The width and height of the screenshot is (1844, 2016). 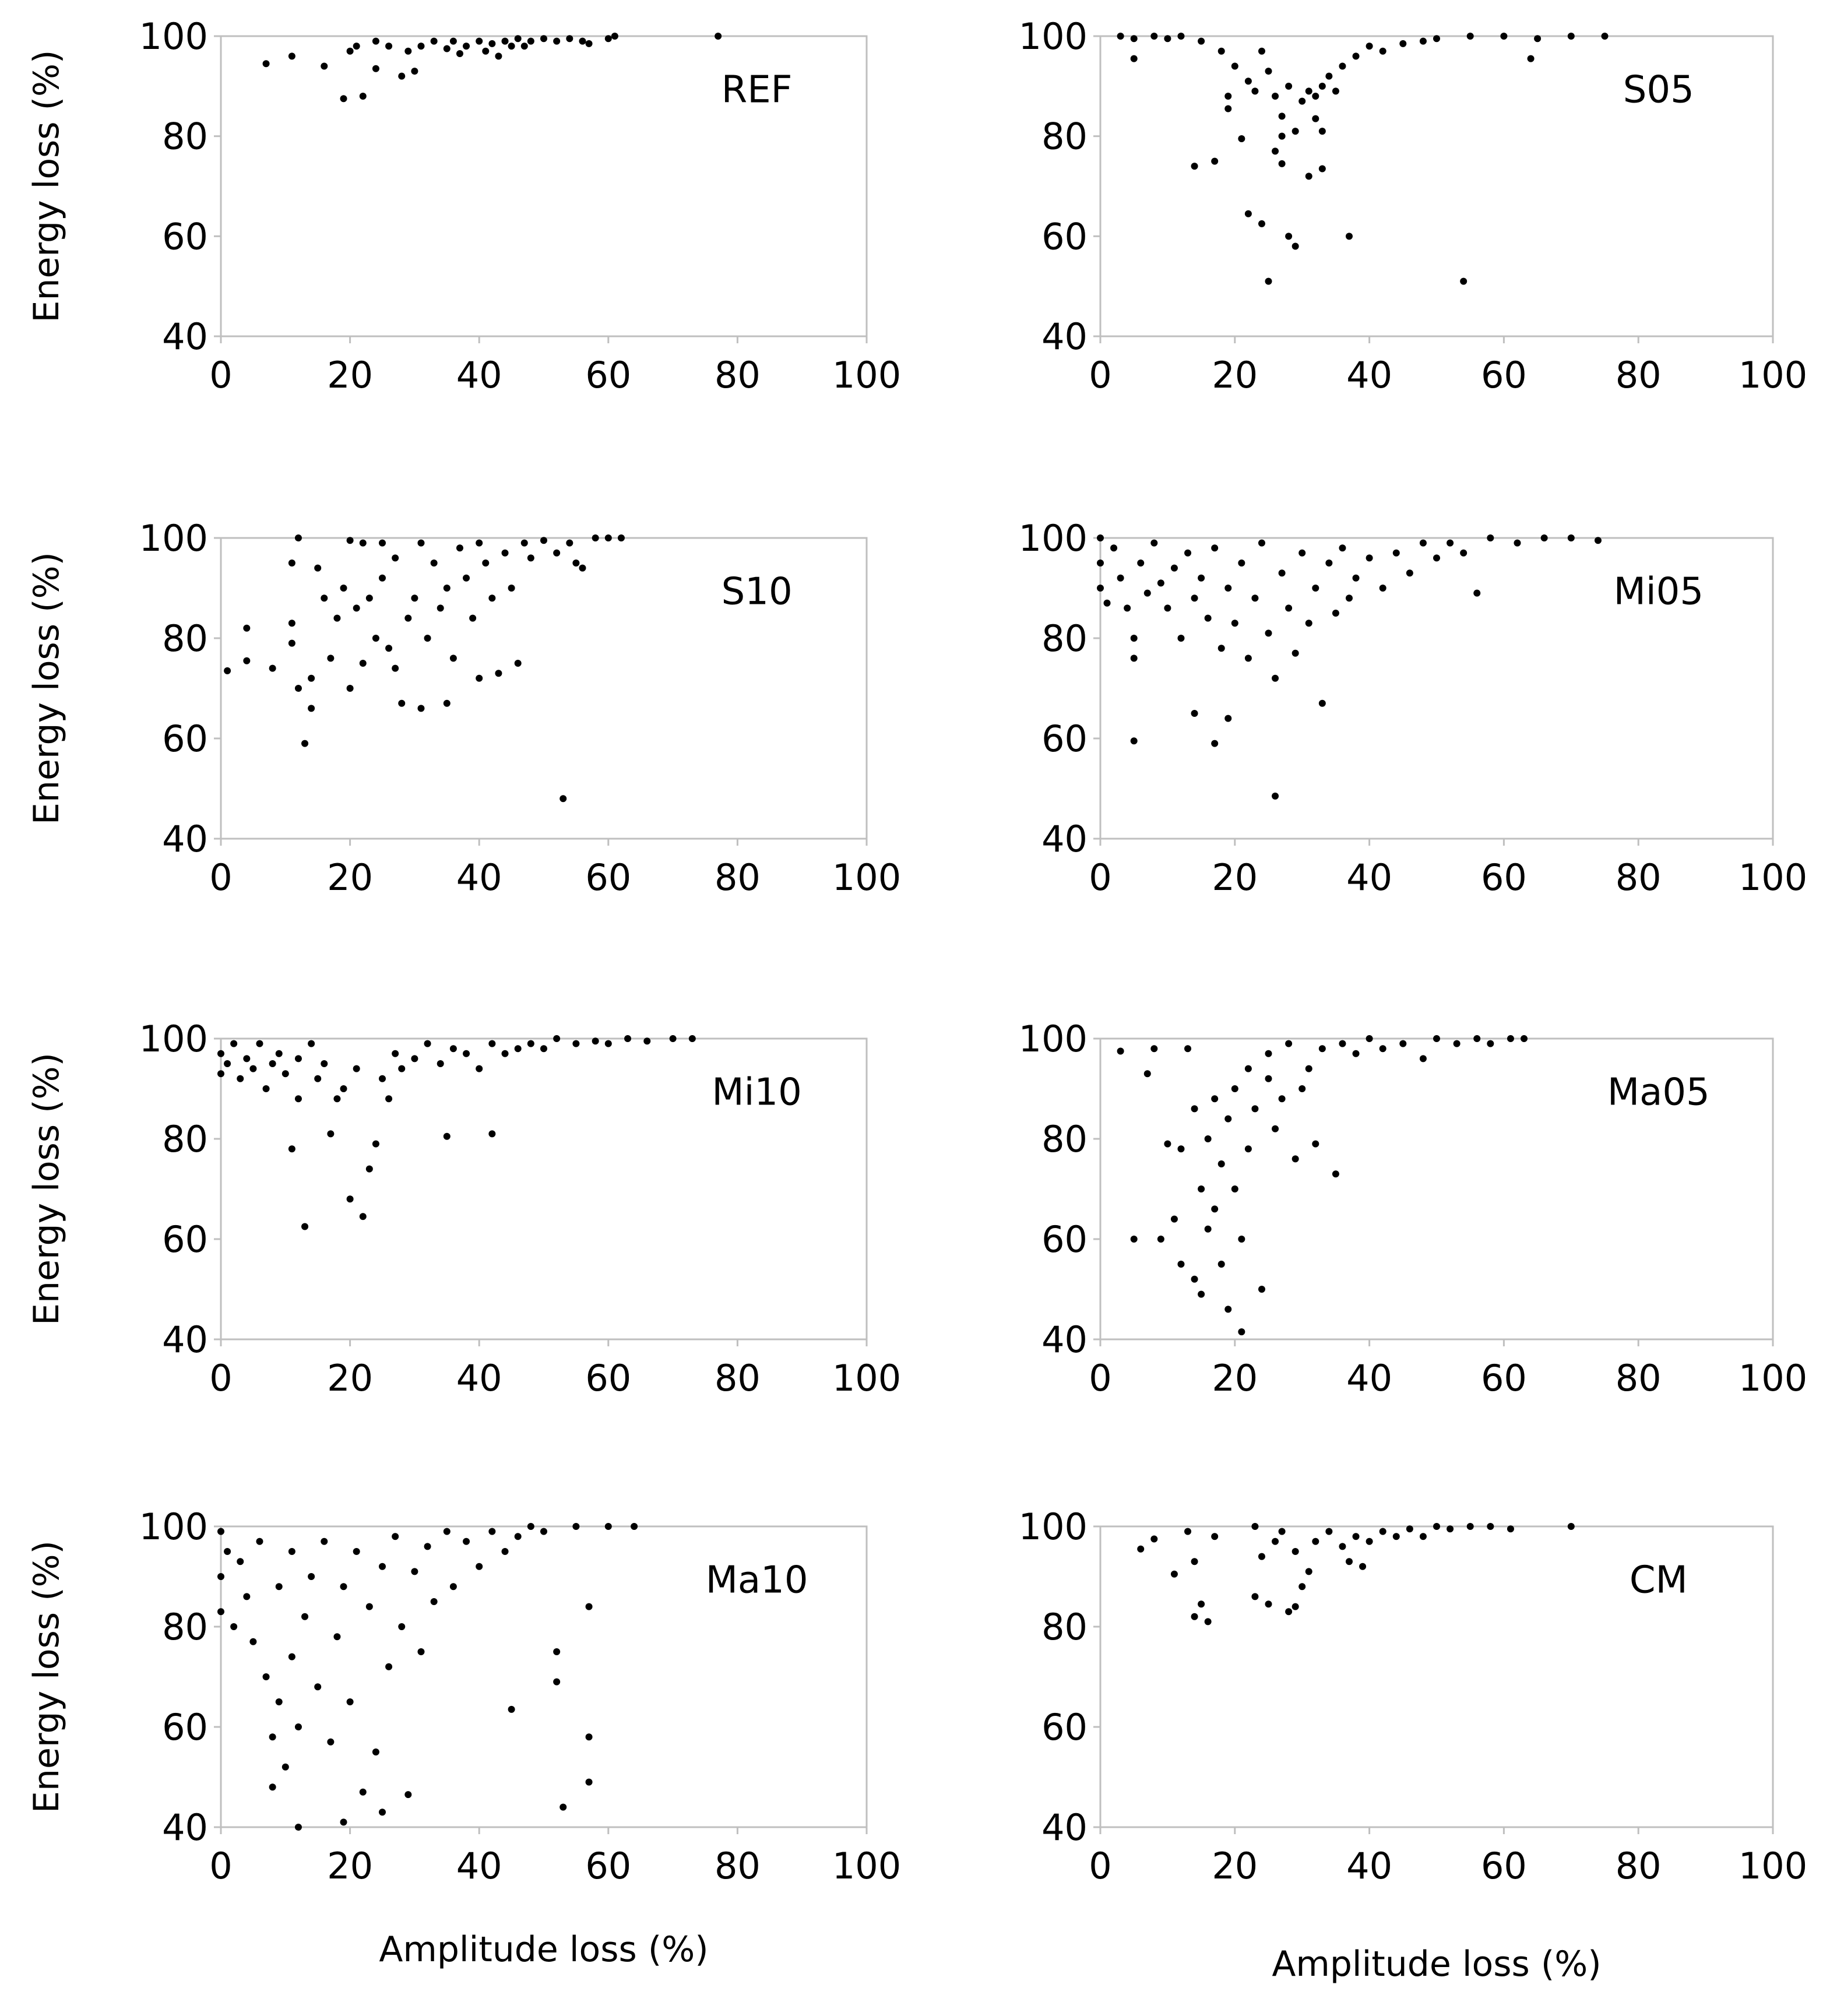 What do you see at coordinates (1773, 877) in the screenshot?
I see `x-tick-label: 100` at bounding box center [1773, 877].